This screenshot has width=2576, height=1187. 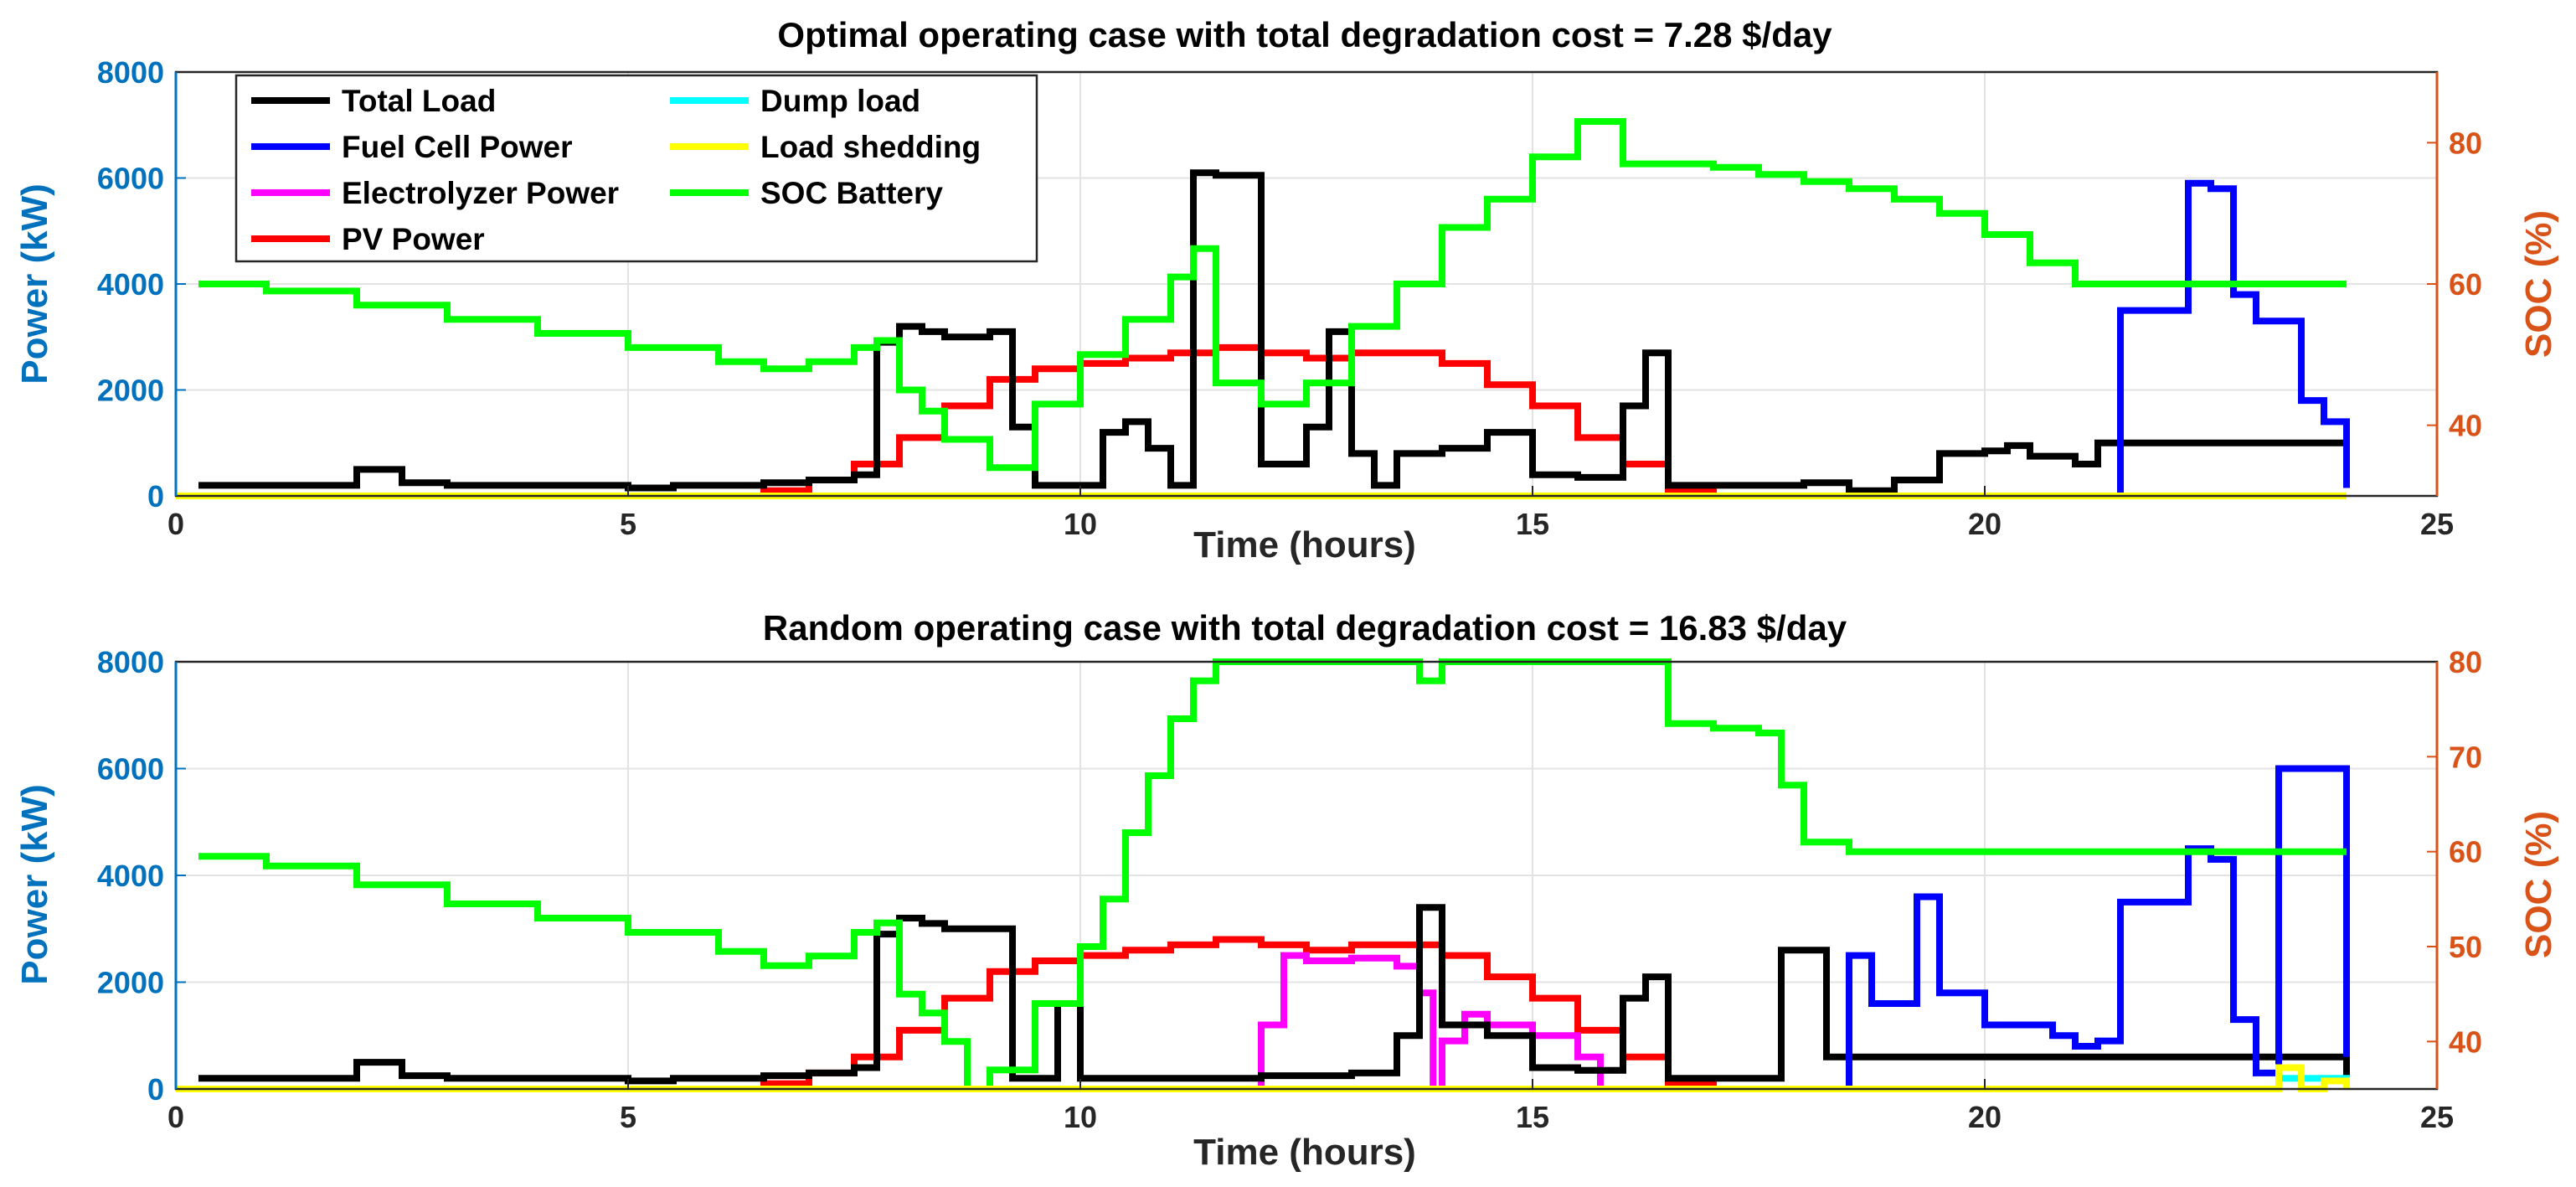 What do you see at coordinates (851, 193) in the screenshot?
I see `legend-label-soc-battery: SOC Battery` at bounding box center [851, 193].